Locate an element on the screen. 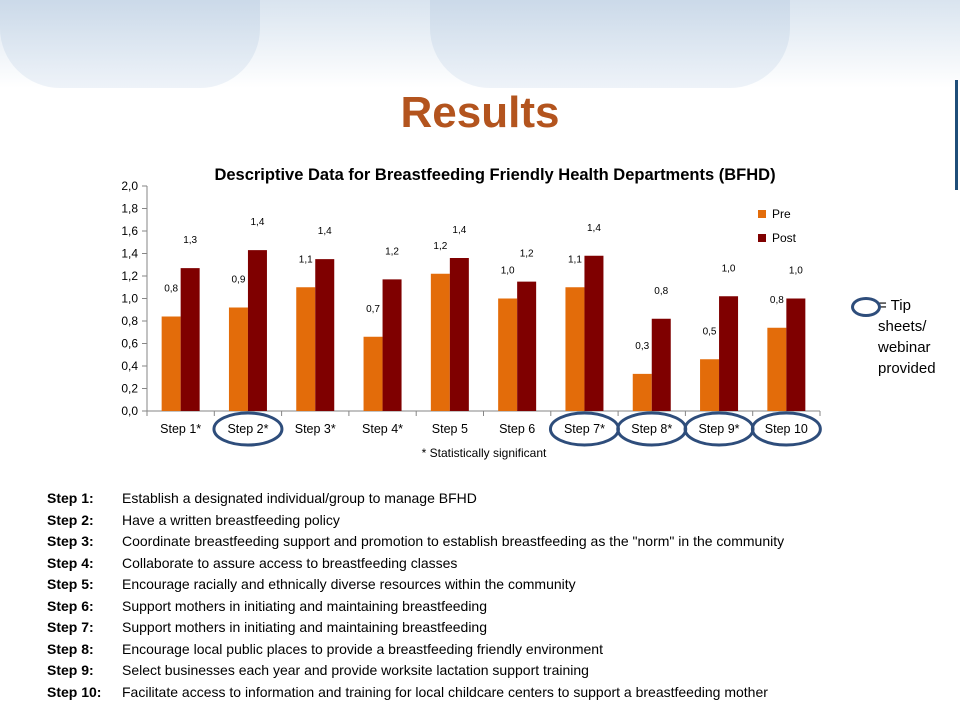 This screenshot has width=960, height=720. legend-label: Post is located at coordinates (784, 238).